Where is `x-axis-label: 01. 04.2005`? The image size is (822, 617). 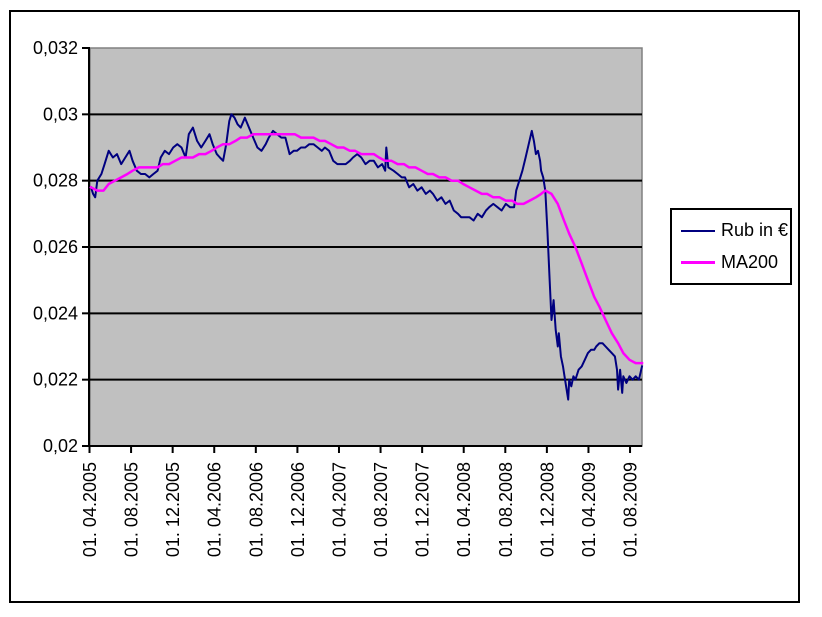
x-axis-label: 01. 04.2005 is located at coordinates (90, 509).